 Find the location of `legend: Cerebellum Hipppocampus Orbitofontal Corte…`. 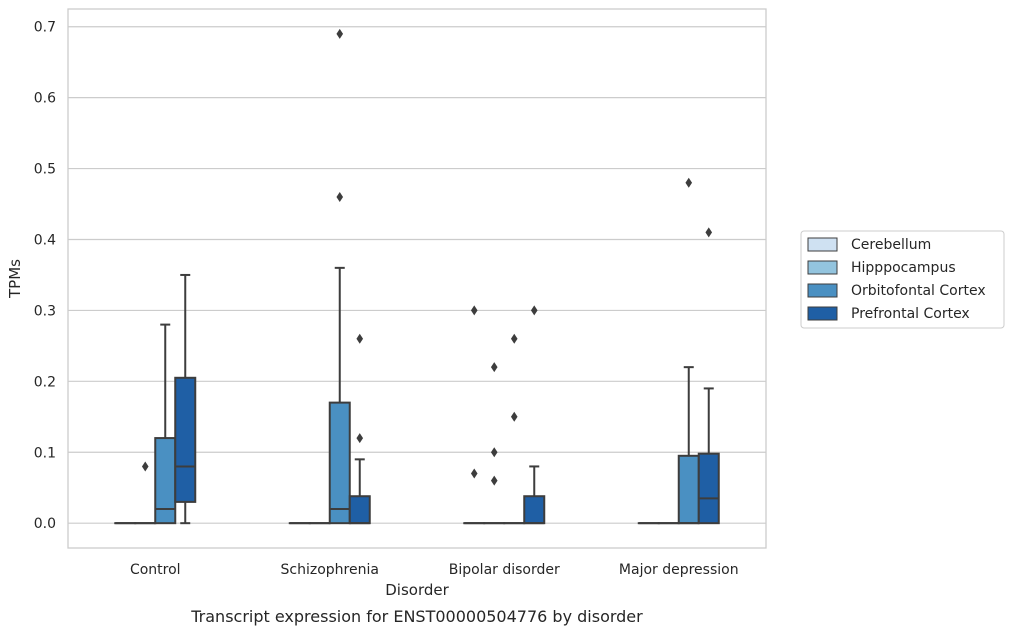

legend: Cerebellum Hipppocampus Orbitofontal Corte… is located at coordinates (902, 279).